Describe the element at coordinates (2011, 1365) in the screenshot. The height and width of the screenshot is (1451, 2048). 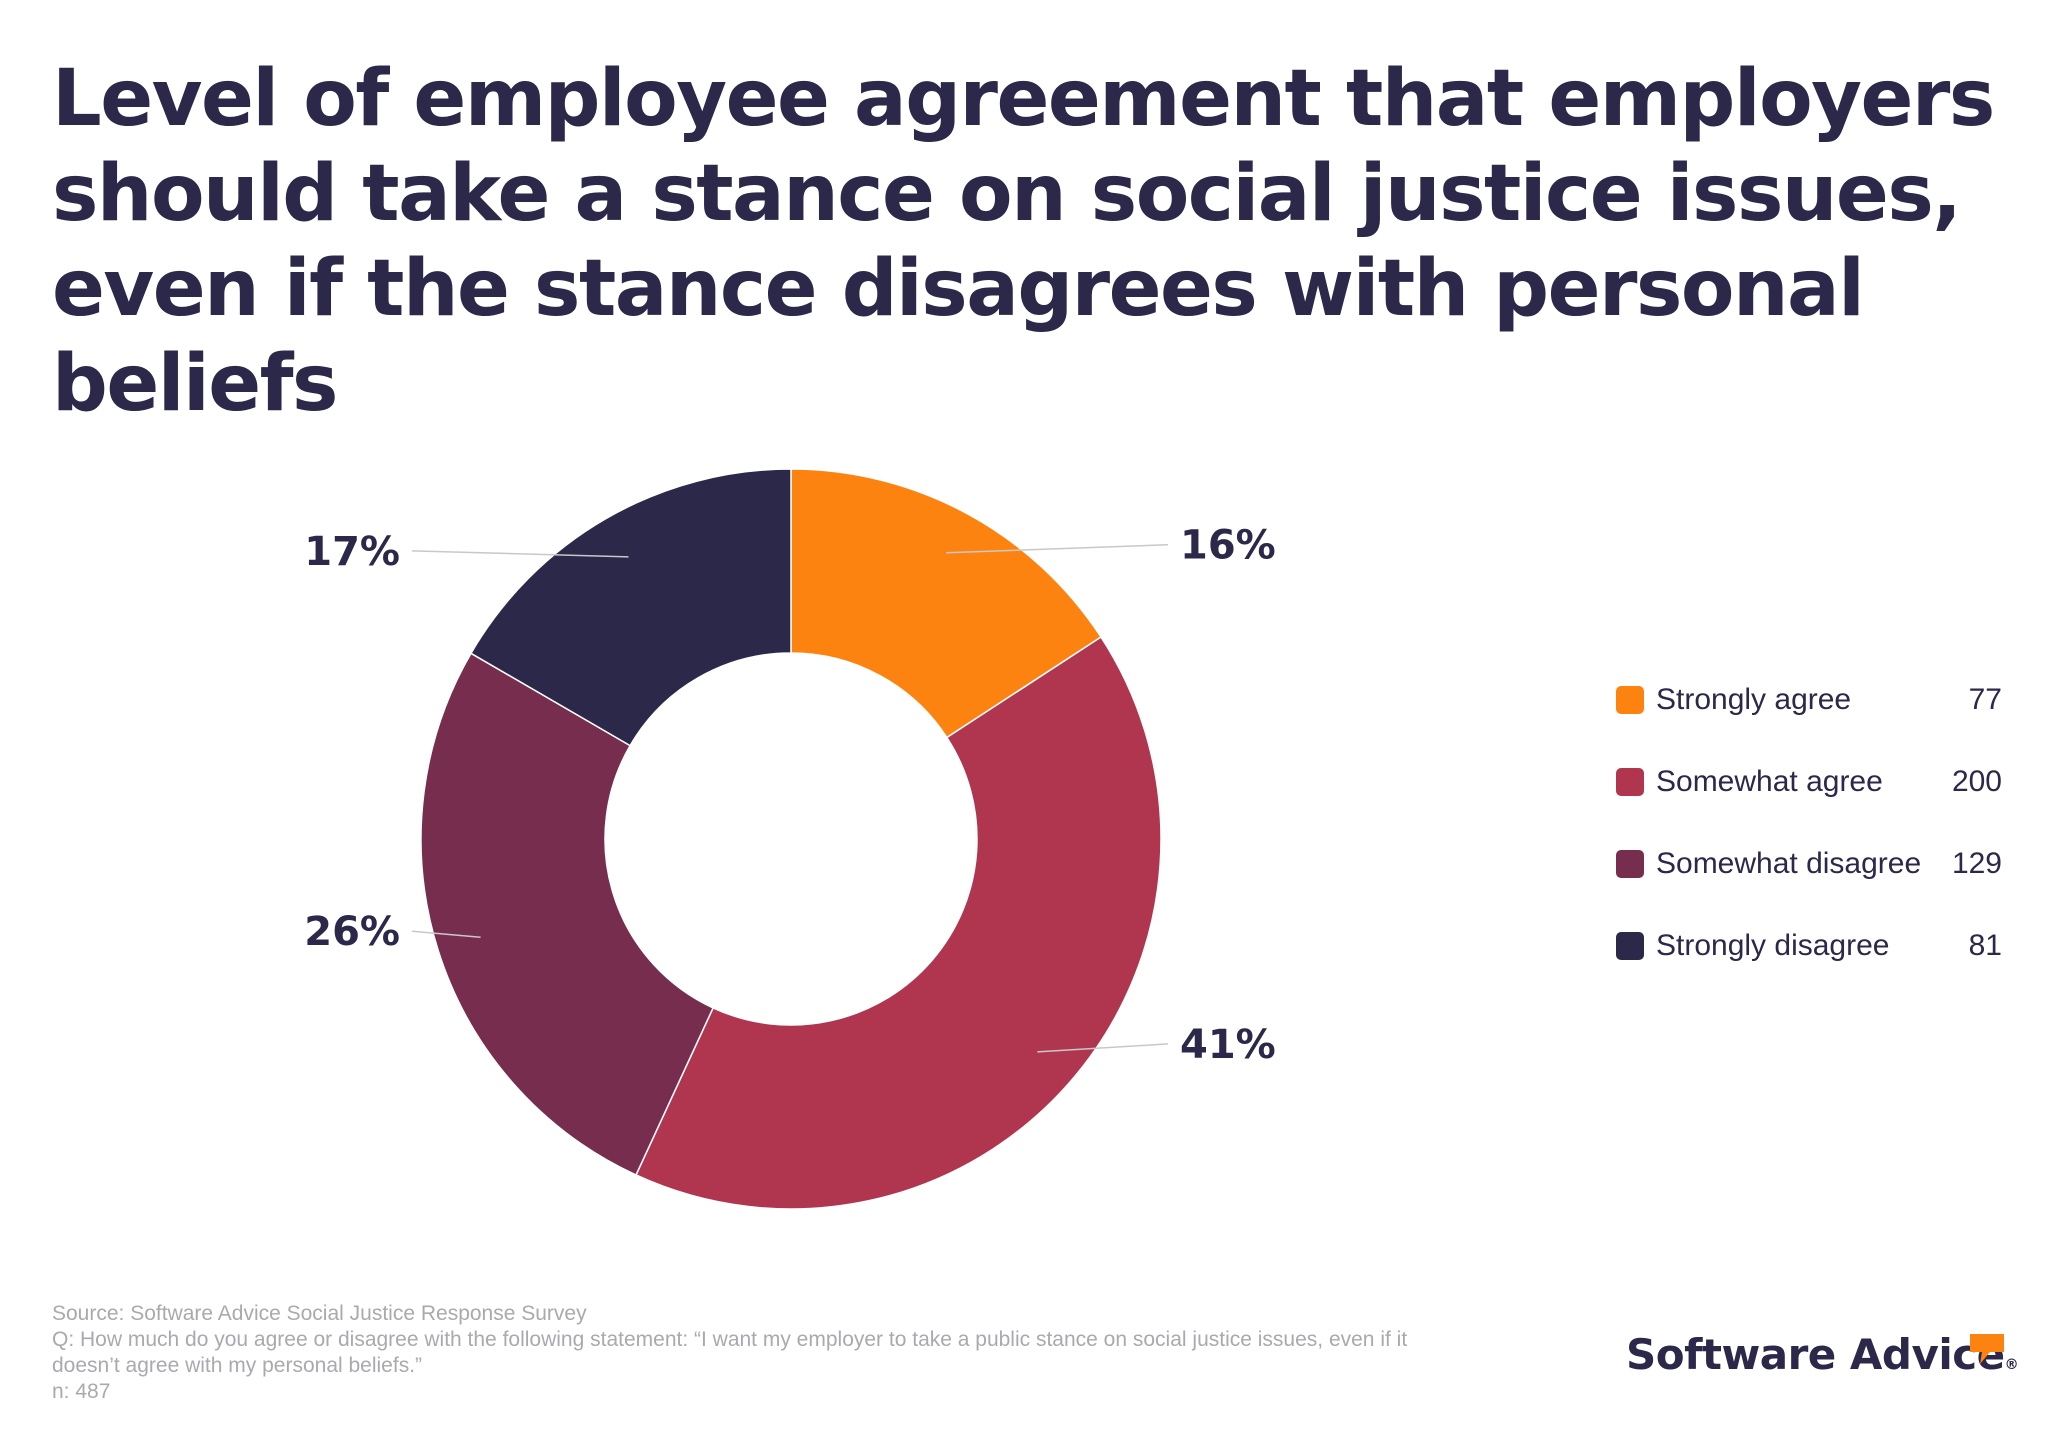
I see `registered-mark: ®` at that location.